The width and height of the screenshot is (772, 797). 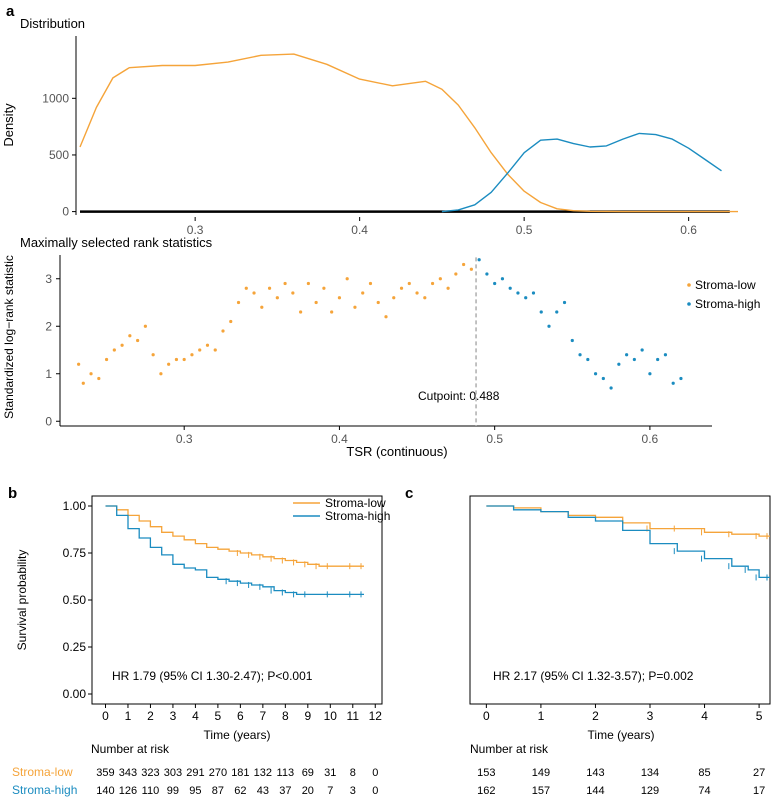 What do you see at coordinates (130, 749) in the screenshot?
I see `km-b-risk-title: Number at risk` at bounding box center [130, 749].